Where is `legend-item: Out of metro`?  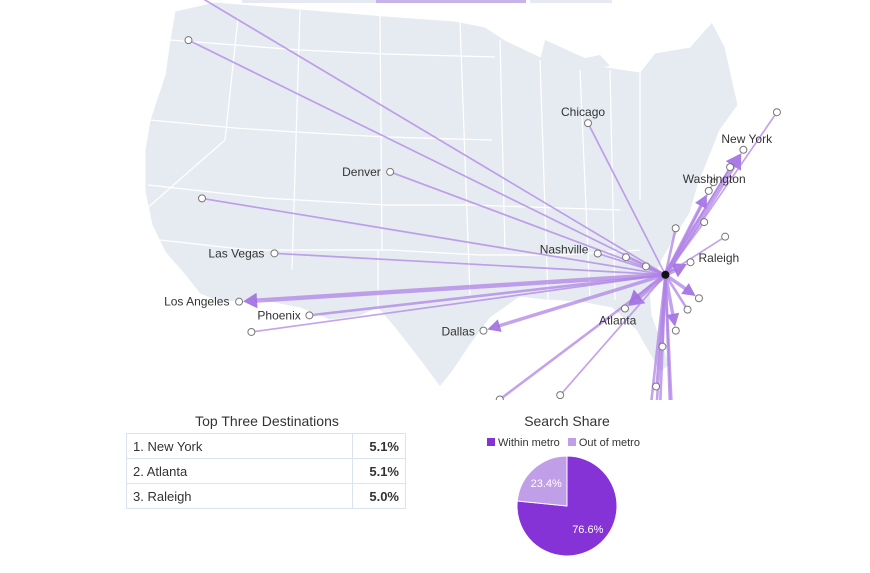
legend-item: Out of metro is located at coordinates (603, 443).